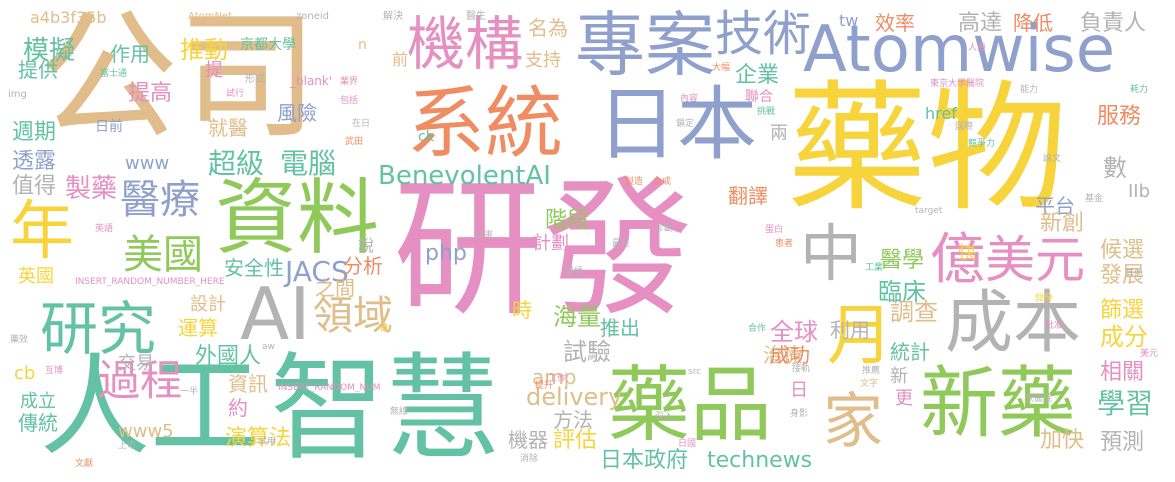 The image size is (1175, 482). What do you see at coordinates (664, 417) in the screenshot?
I see `word-shenru: 深入` at bounding box center [664, 417].